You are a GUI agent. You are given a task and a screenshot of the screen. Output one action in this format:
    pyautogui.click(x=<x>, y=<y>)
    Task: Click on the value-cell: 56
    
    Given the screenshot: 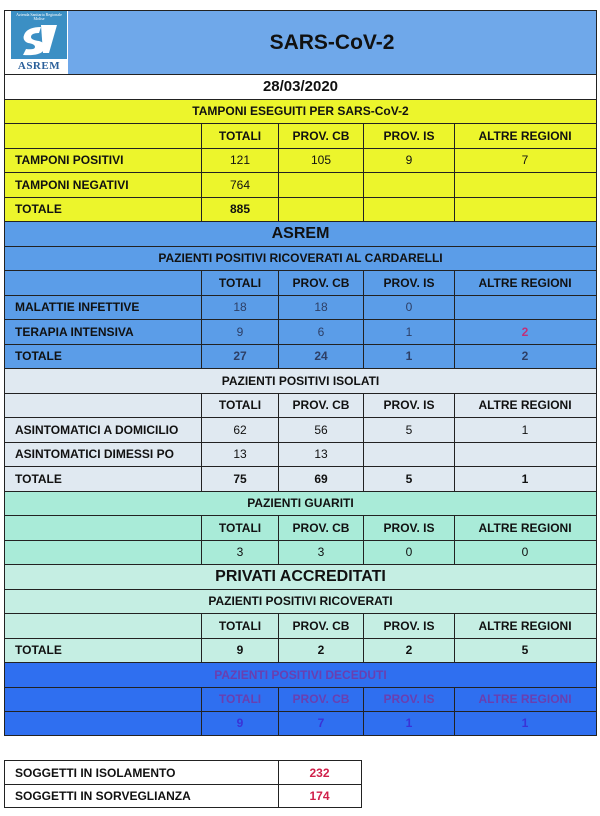 What is the action you would take?
    pyautogui.click(x=320, y=430)
    